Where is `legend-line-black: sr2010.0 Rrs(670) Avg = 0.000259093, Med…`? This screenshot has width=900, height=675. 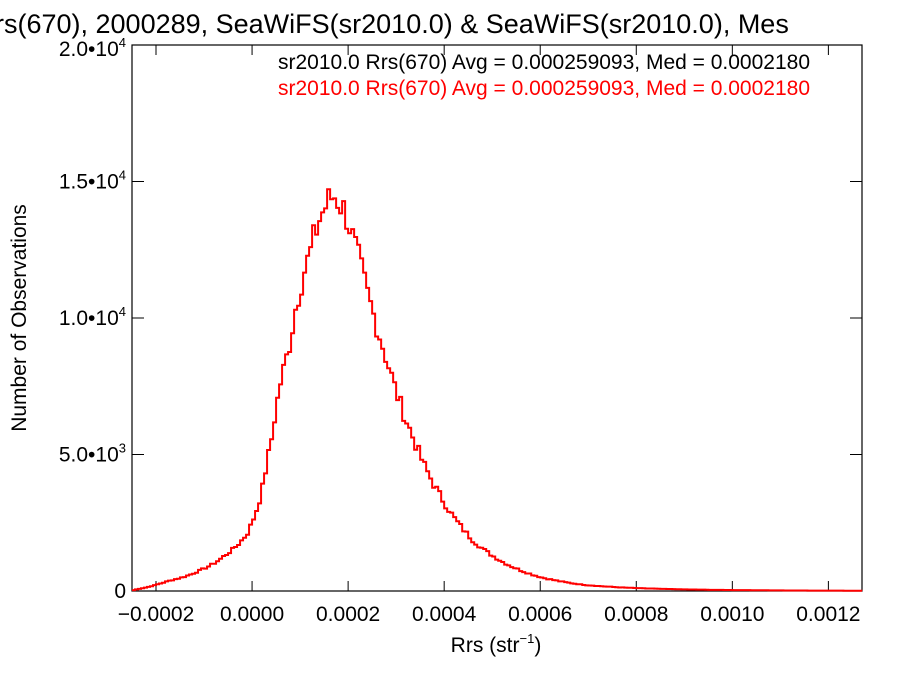 legend-line-black: sr2010.0 Rrs(670) Avg = 0.000259093, Med… is located at coordinates (544, 62).